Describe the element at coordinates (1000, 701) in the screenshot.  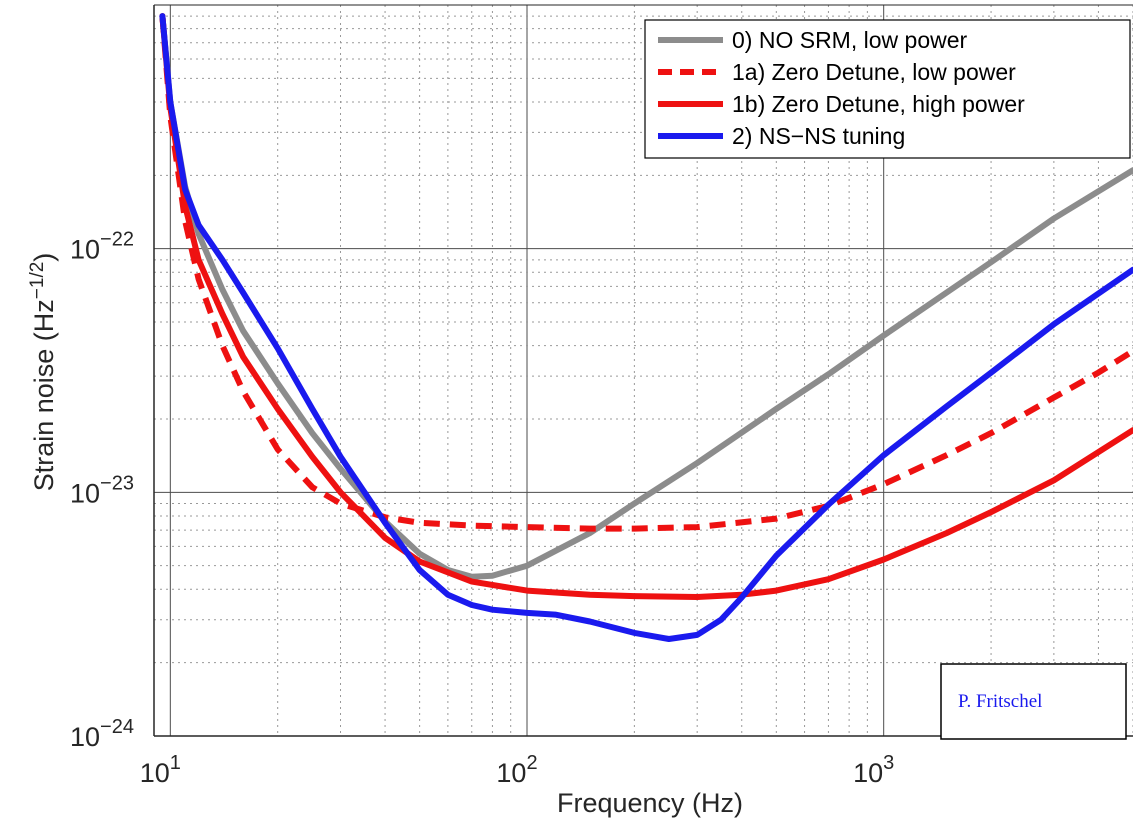
I see `credit-label: P. Fritschel` at that location.